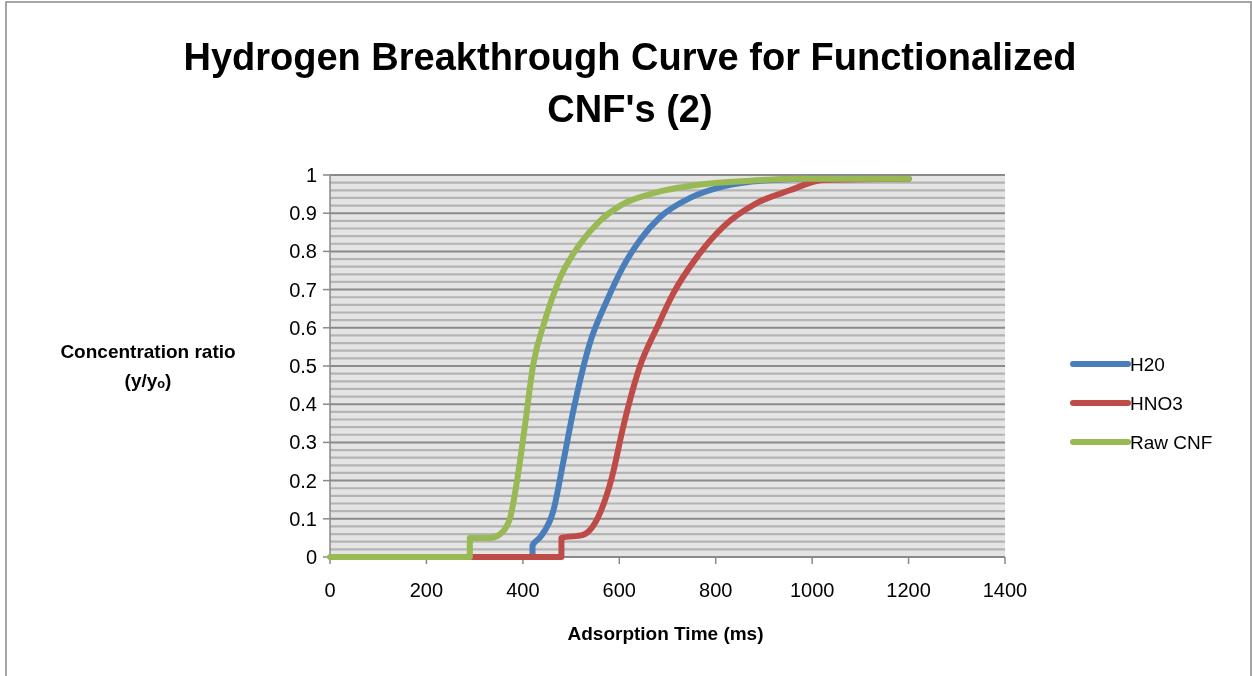 This screenshot has width=1252, height=676. What do you see at coordinates (523, 590) in the screenshot?
I see `x-tick-label: 400` at bounding box center [523, 590].